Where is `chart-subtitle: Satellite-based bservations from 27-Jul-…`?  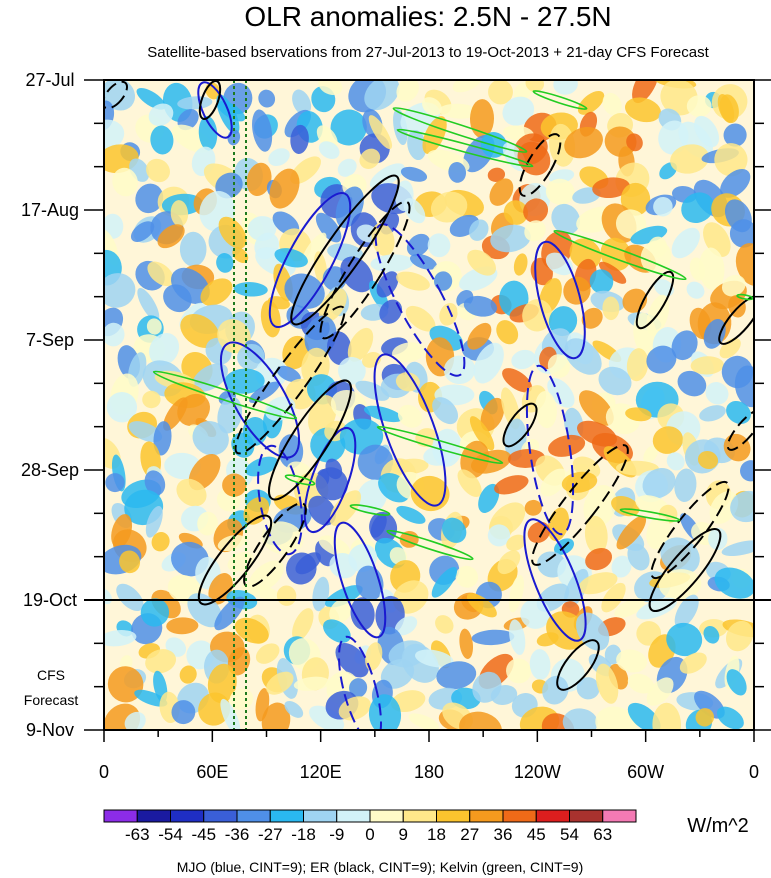
chart-subtitle: Satellite-based bservations from 27-Jul-… is located at coordinates (428, 52).